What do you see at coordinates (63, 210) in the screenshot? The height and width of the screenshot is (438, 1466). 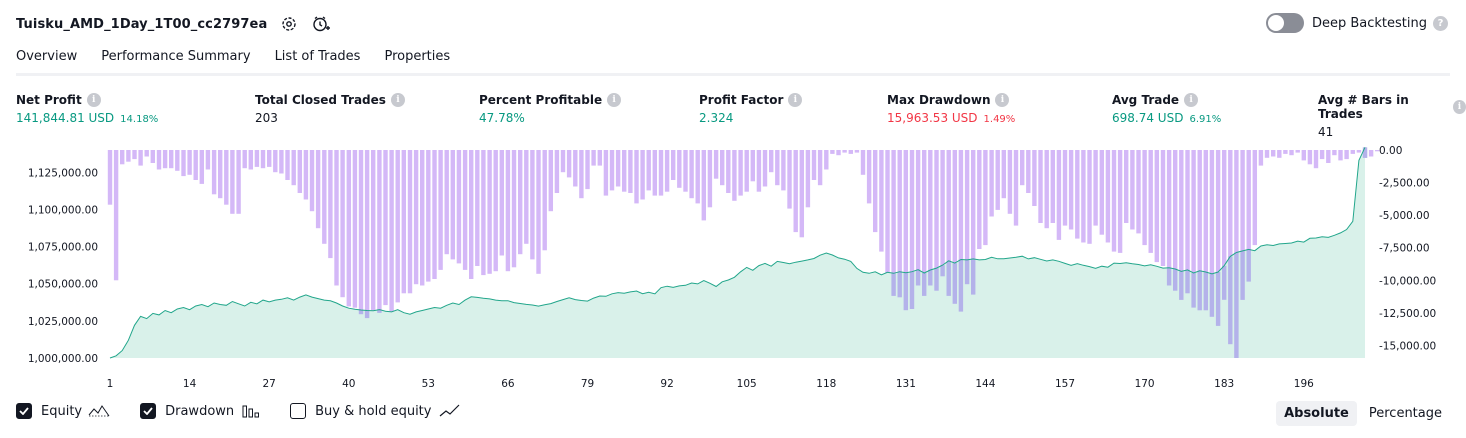 I see `equity-tick-label: 1,100,000.00` at bounding box center [63, 210].